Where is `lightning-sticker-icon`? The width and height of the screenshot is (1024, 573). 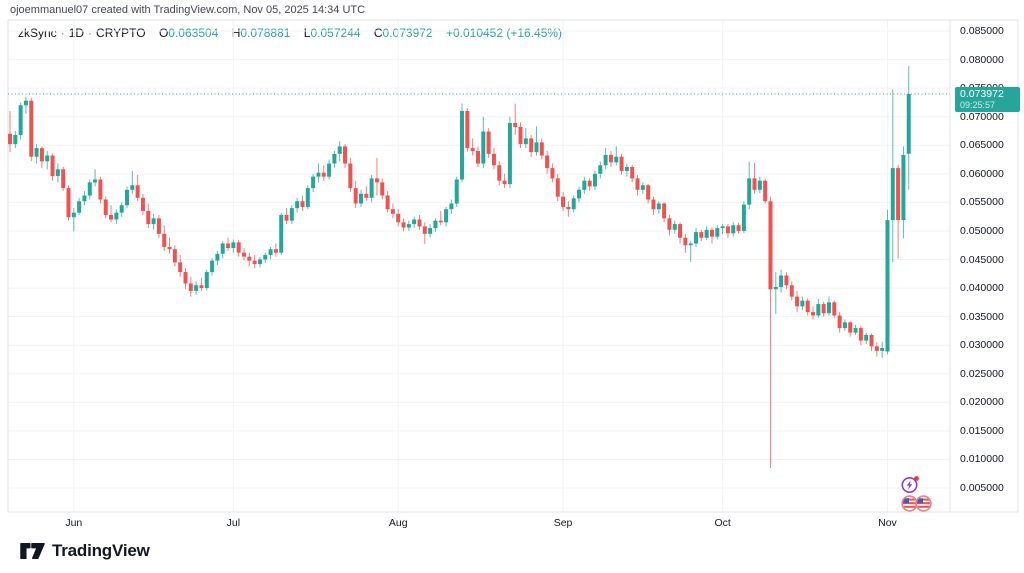 lightning-sticker-icon is located at coordinates (910, 485).